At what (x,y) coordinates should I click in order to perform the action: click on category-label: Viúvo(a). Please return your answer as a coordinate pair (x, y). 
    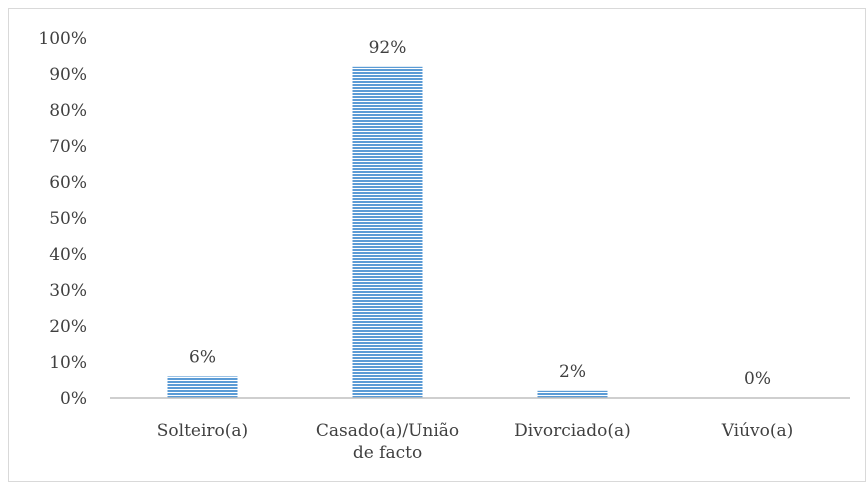
    Looking at the image, I should click on (757, 431).